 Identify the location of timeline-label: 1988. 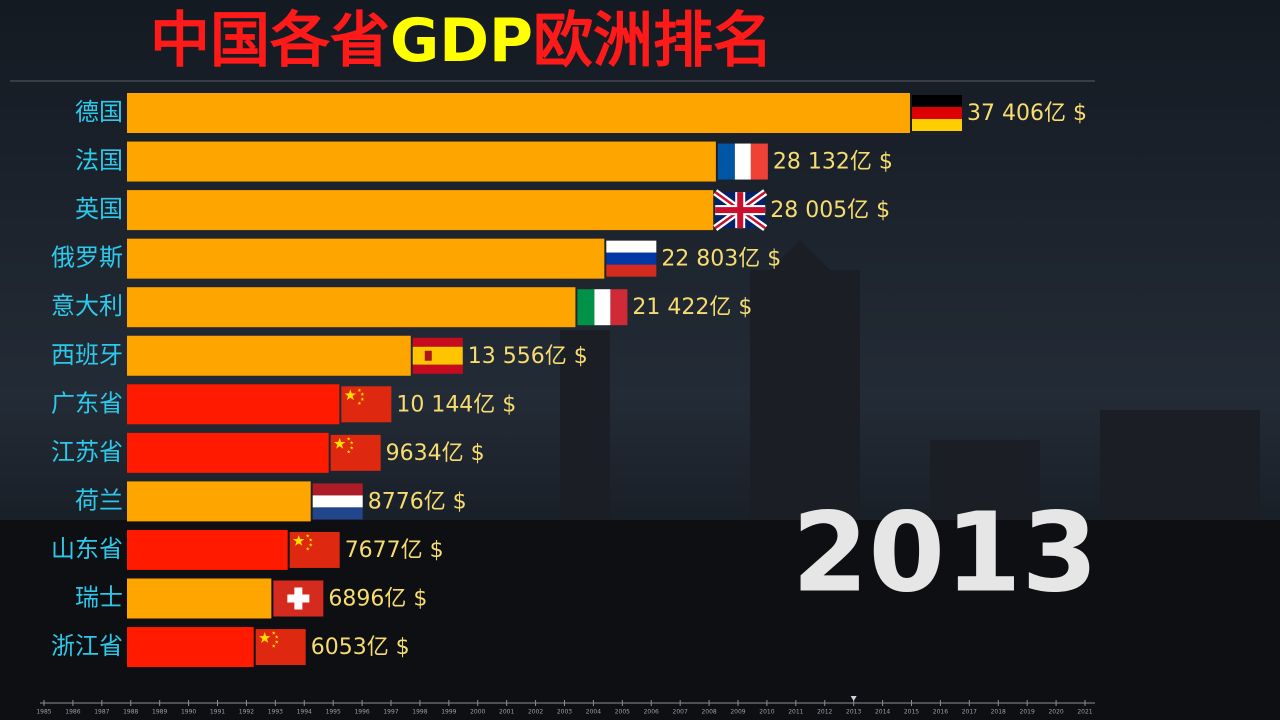
(130, 712).